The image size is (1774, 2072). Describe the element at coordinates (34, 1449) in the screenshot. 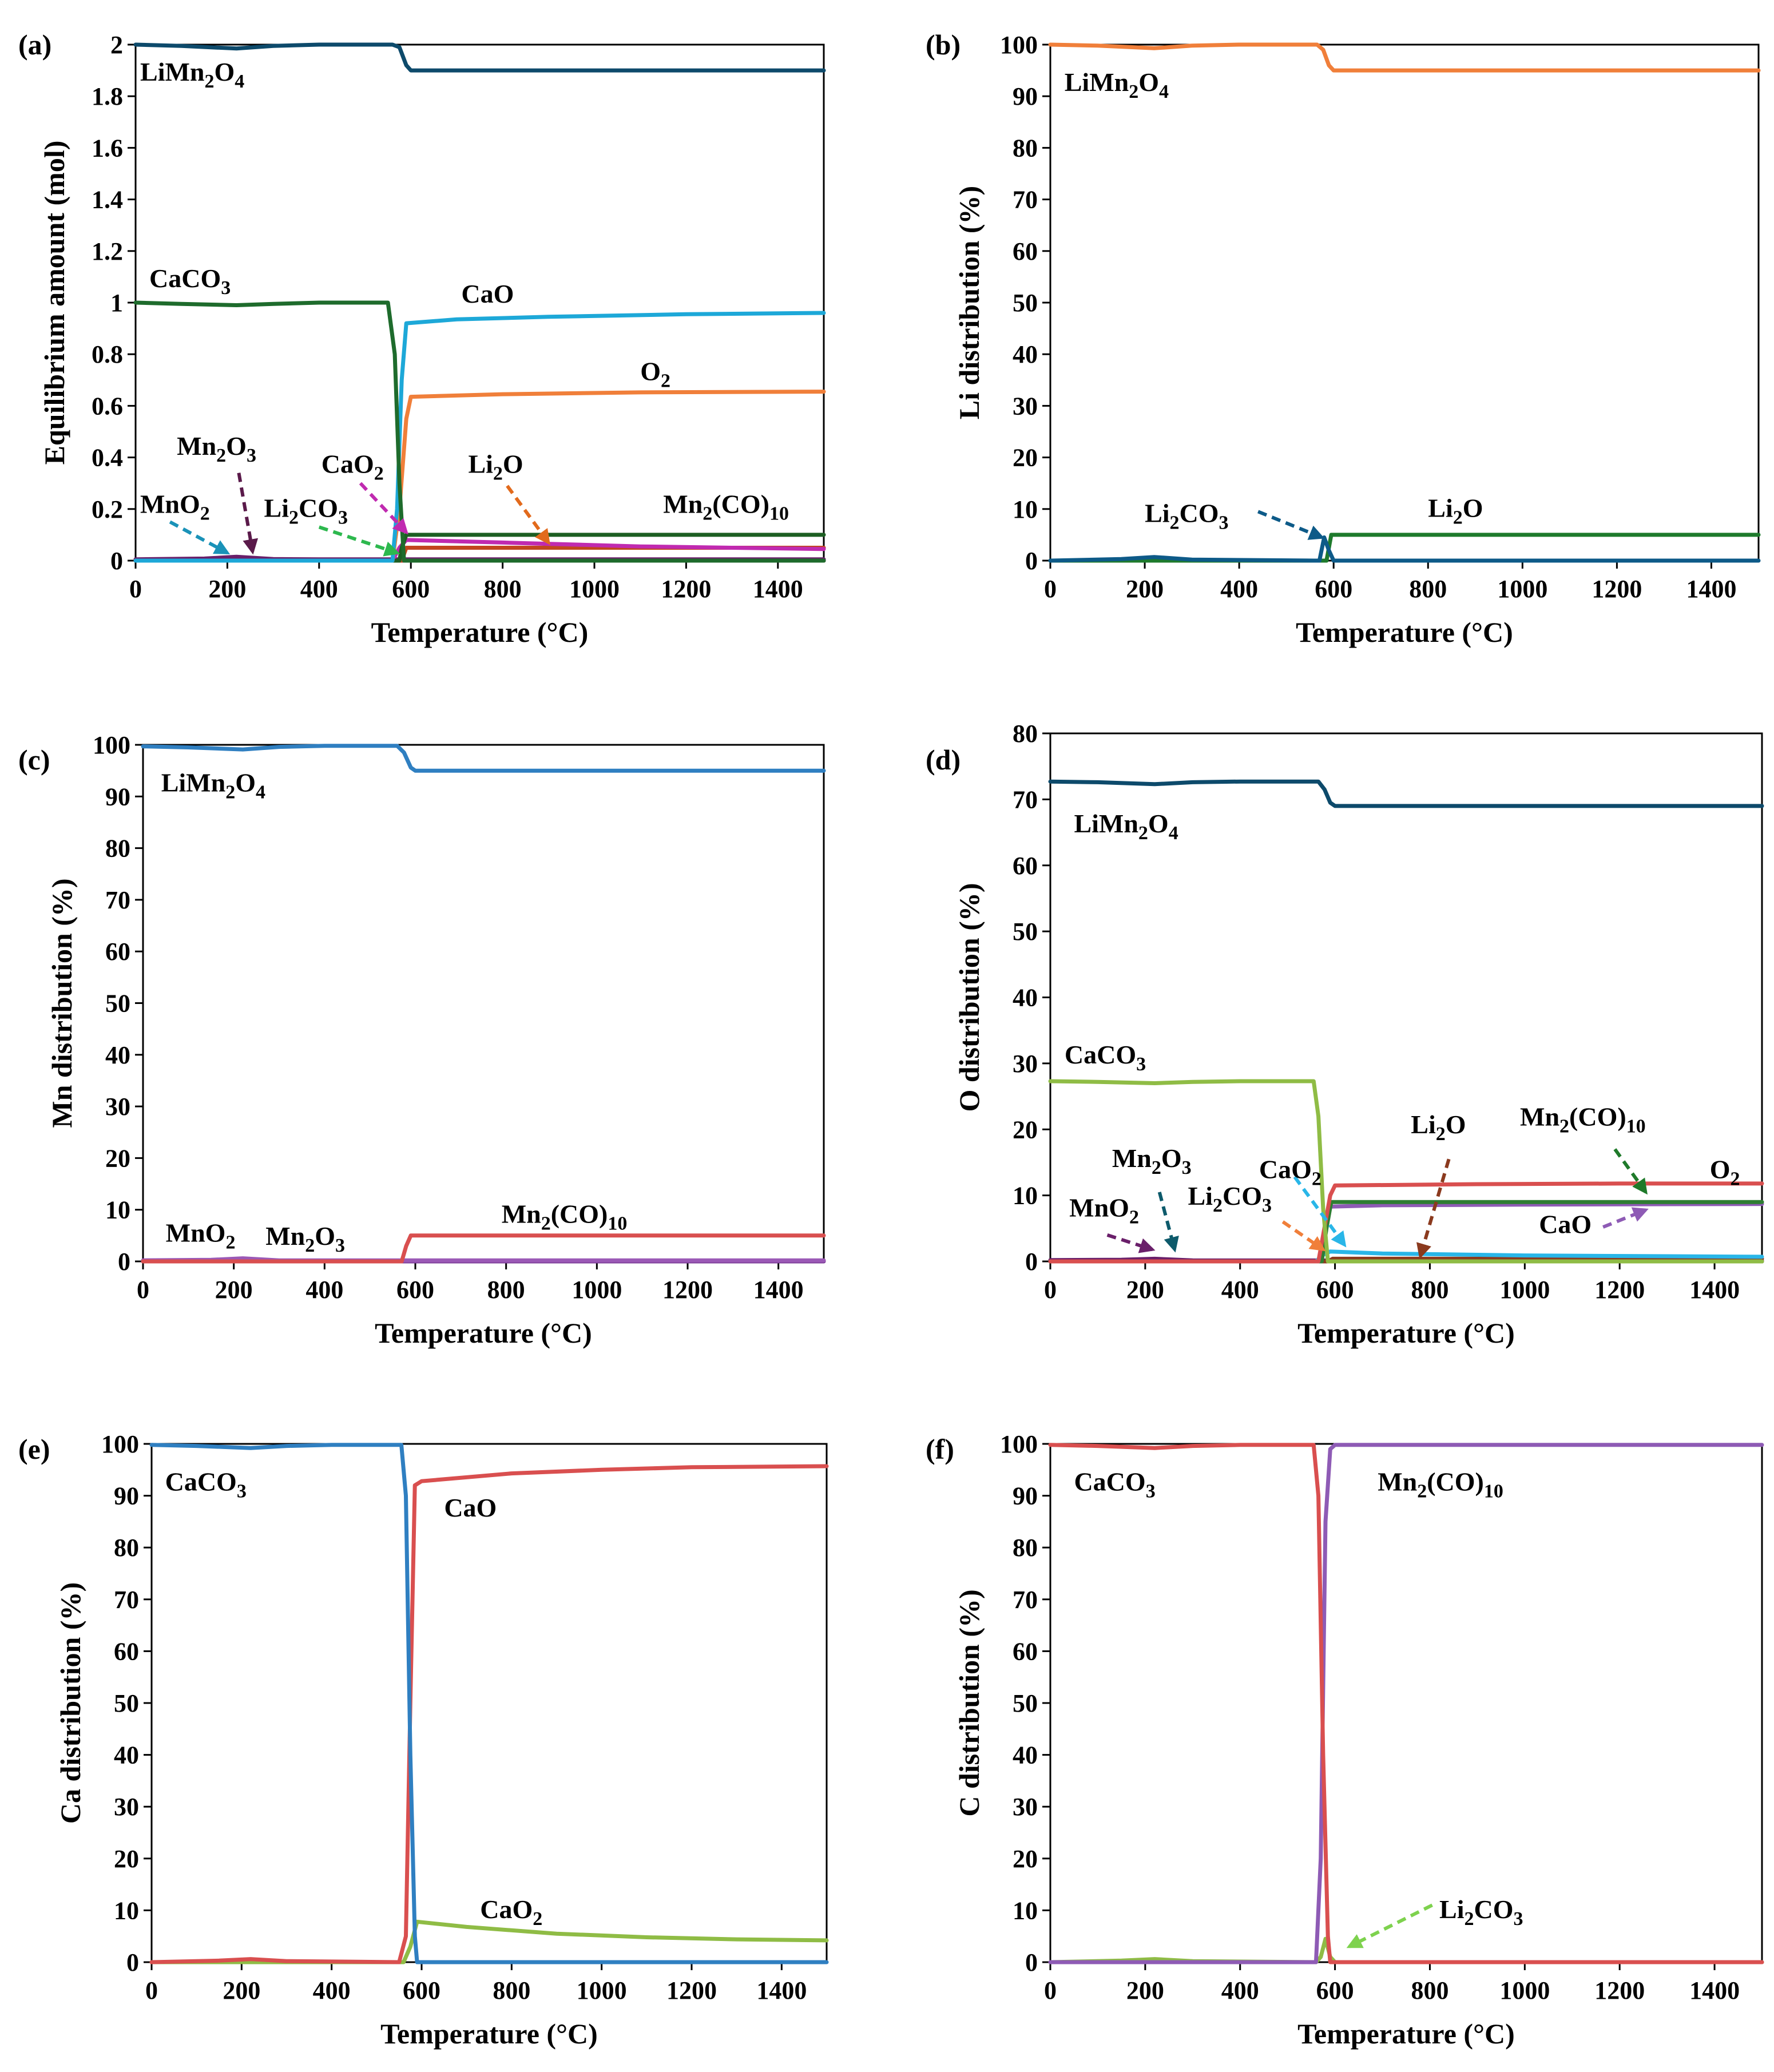

I see `panel-tag: (e)` at that location.